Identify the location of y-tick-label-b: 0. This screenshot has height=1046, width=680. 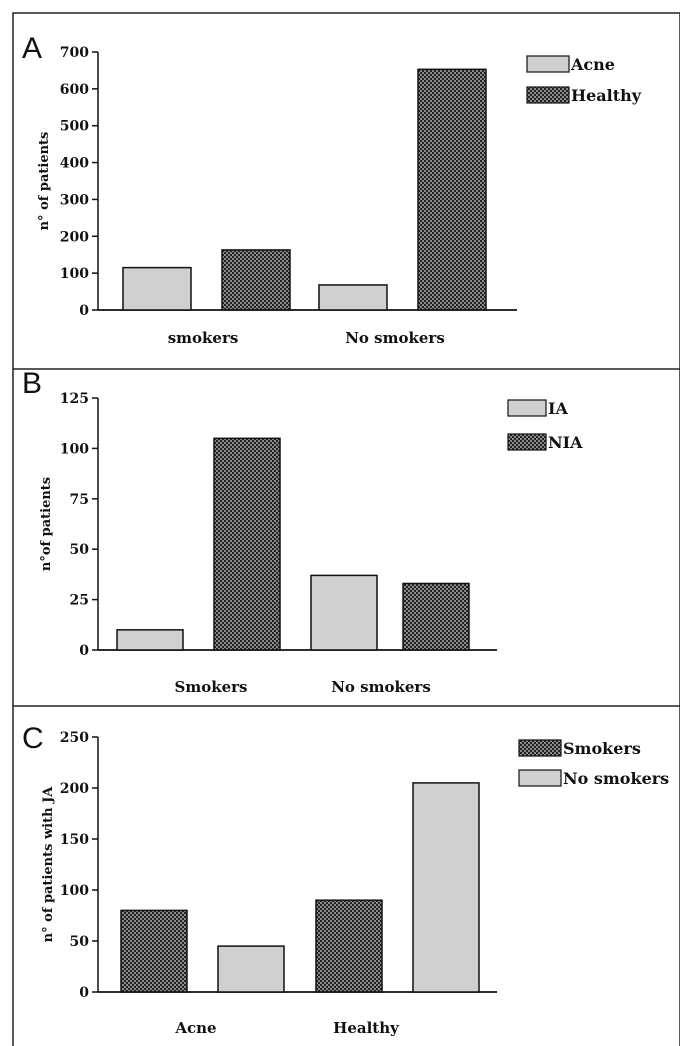
(84, 651).